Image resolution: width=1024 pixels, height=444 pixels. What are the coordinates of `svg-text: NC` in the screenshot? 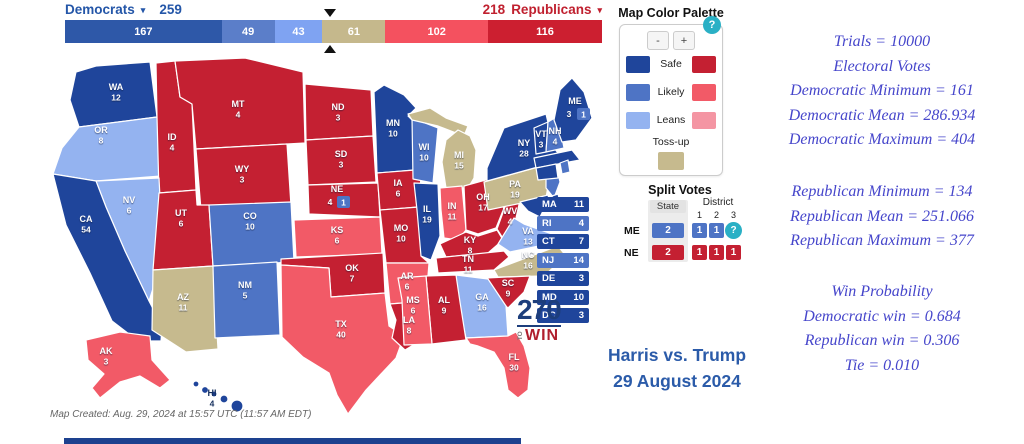 It's located at (528, 255).